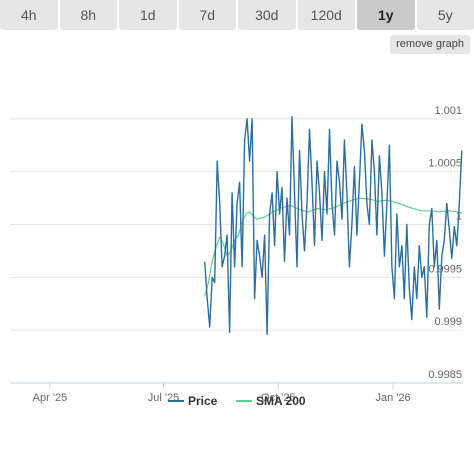  I want to click on y-tick-label: 0.9995, so click(445, 269).